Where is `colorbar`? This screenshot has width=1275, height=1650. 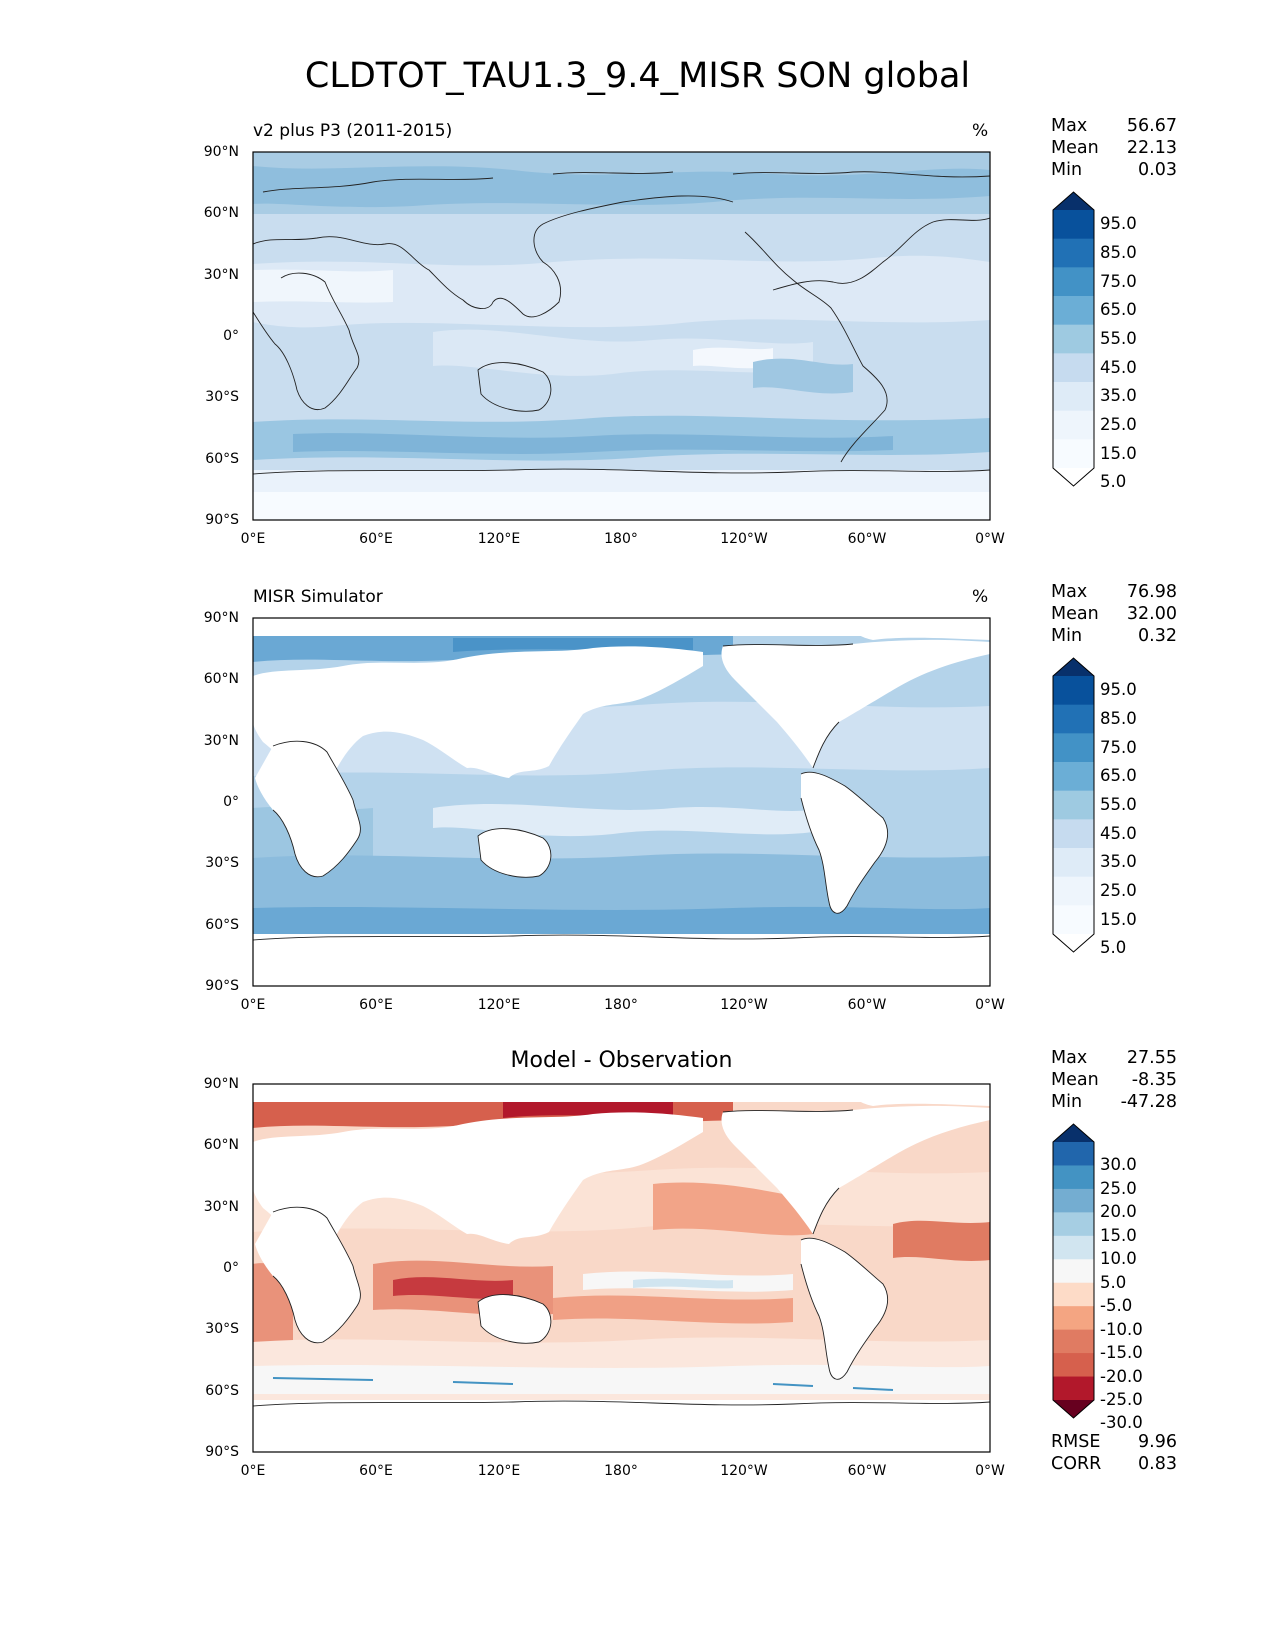 colorbar is located at coordinates (1073, 1271).